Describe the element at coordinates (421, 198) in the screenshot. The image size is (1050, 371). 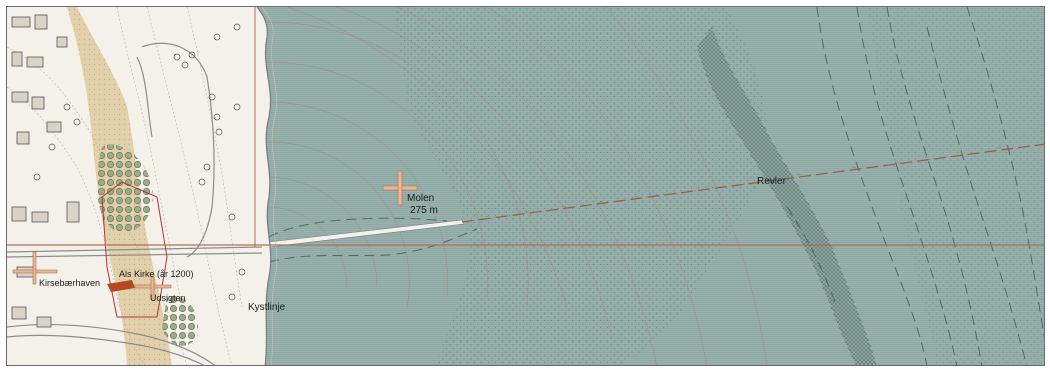
I see `molen-label: Molen` at that location.